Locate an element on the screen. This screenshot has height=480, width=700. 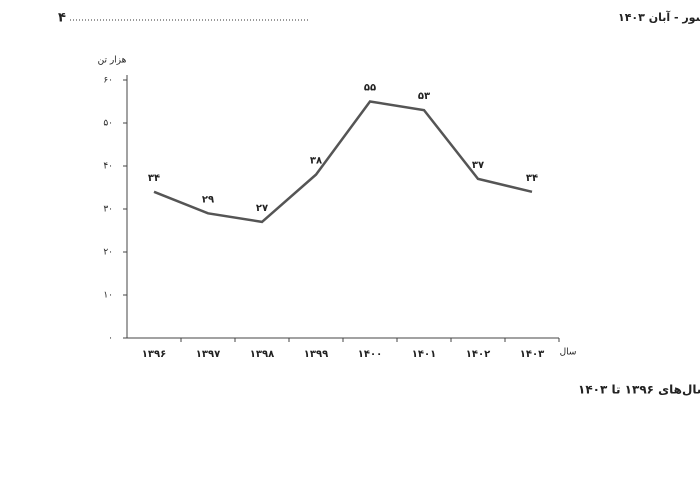
value-label: ۳۸ is located at coordinates (316, 161).